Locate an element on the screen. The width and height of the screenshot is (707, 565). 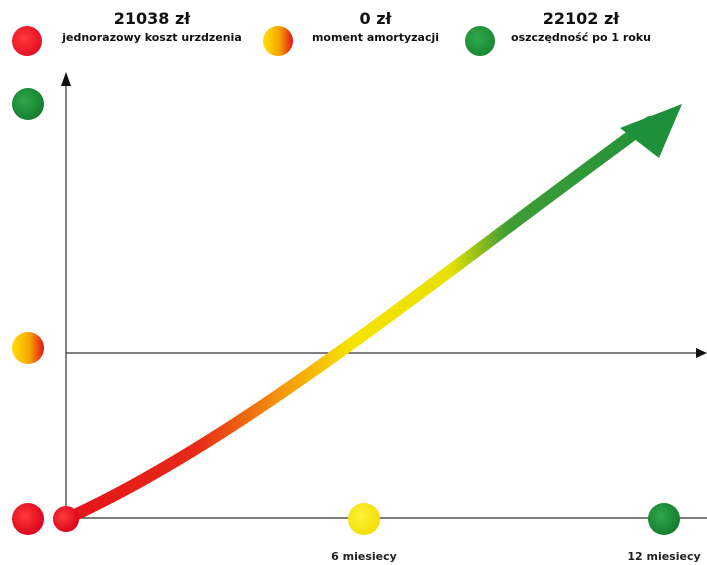
legend-cost-value: 21038 zł is located at coordinates (152, 18).